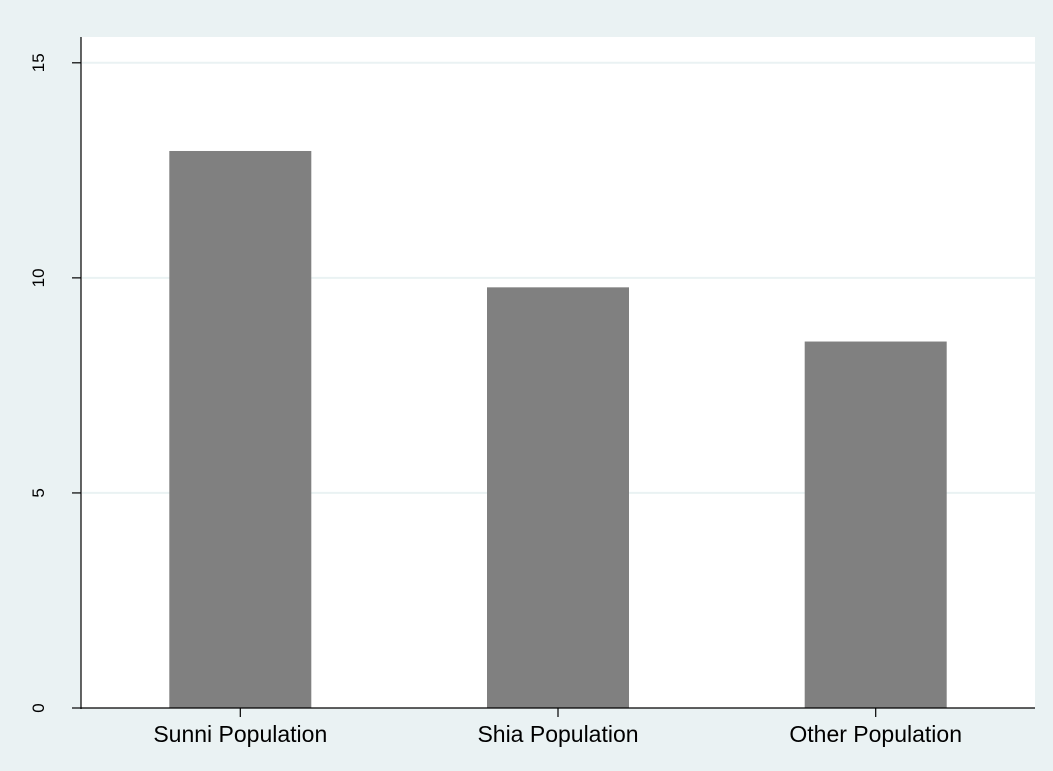 Image resolution: width=1053 pixels, height=771 pixels. I want to click on x-category-label: Other Population, so click(875, 734).